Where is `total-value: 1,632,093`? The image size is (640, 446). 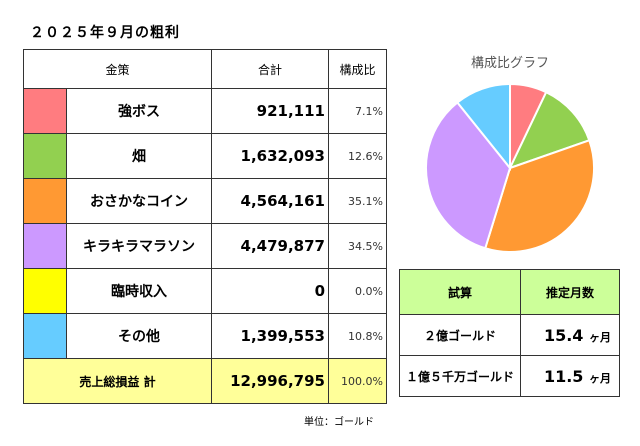 total-value: 1,632,093 is located at coordinates (270, 156).